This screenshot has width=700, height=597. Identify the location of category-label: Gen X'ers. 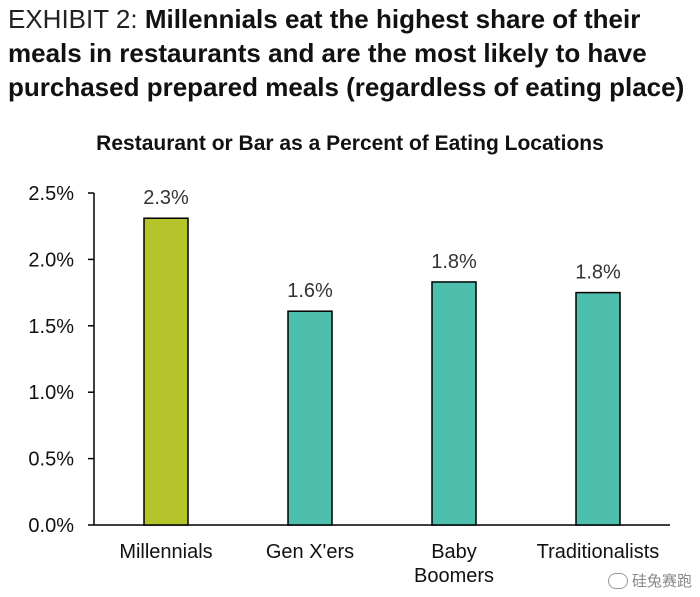
(310, 552).